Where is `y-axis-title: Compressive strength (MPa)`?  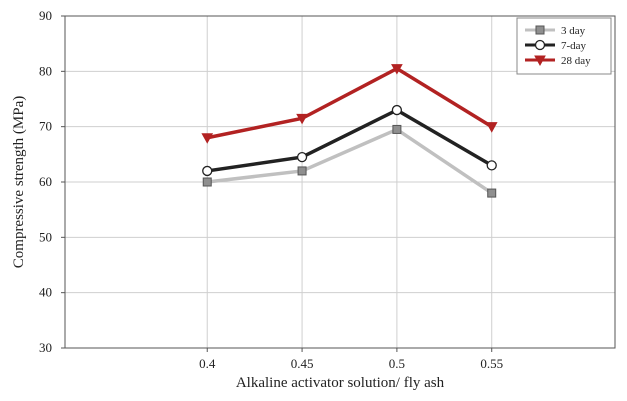 y-axis-title: Compressive strength (MPa) is located at coordinates (19, 182).